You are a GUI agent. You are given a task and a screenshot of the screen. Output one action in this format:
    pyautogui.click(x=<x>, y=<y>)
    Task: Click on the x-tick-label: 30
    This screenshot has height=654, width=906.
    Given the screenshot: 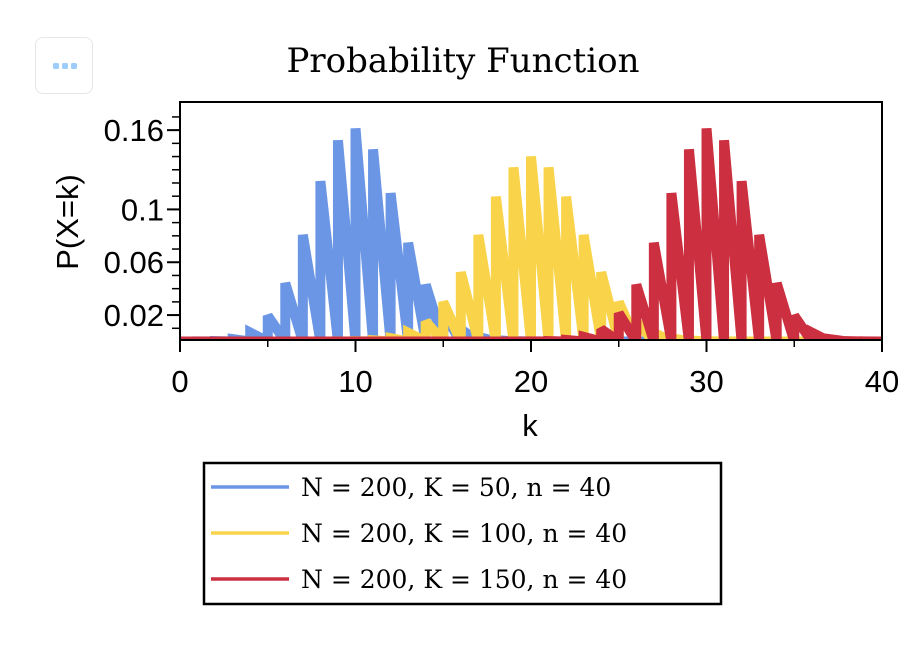 What is the action you would take?
    pyautogui.click(x=706, y=381)
    